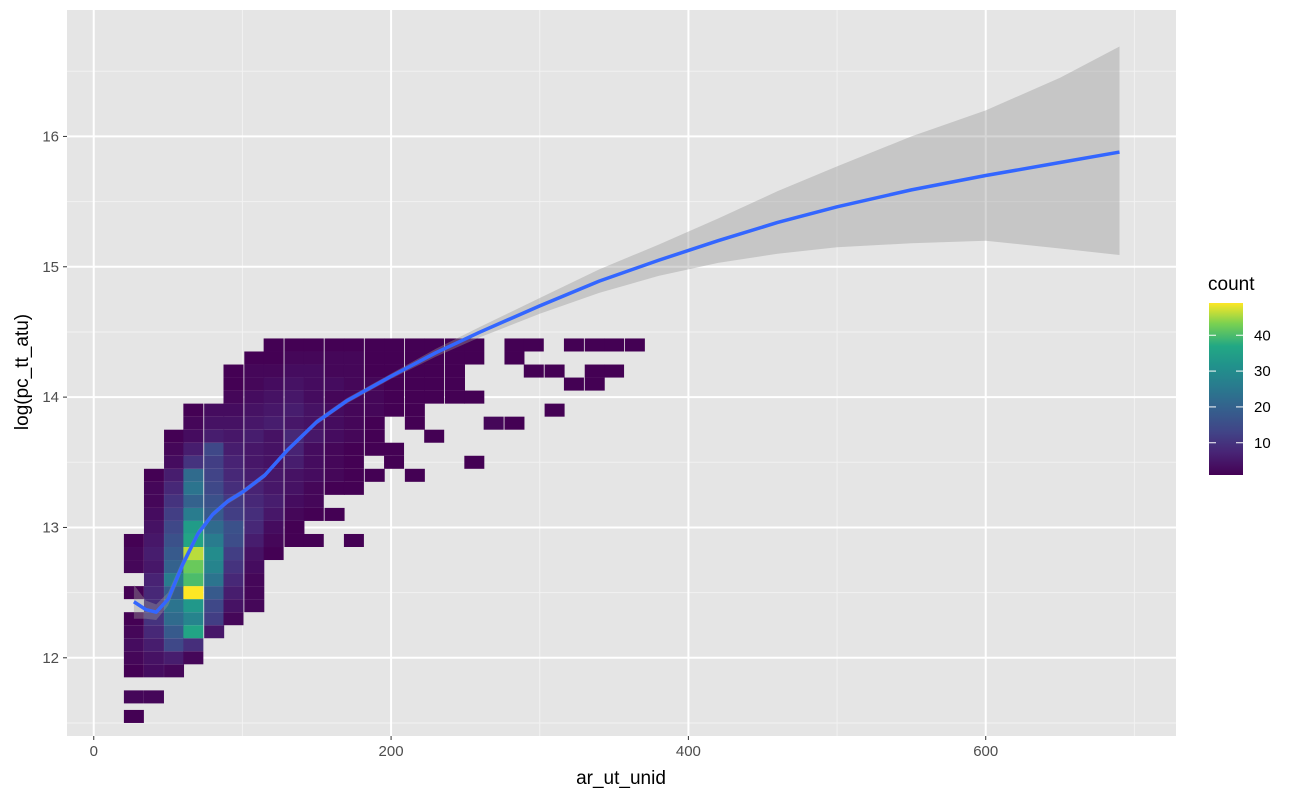 The width and height of the screenshot is (1296, 800). What do you see at coordinates (94, 751) in the screenshot?
I see `x-tick-label: 0` at bounding box center [94, 751].